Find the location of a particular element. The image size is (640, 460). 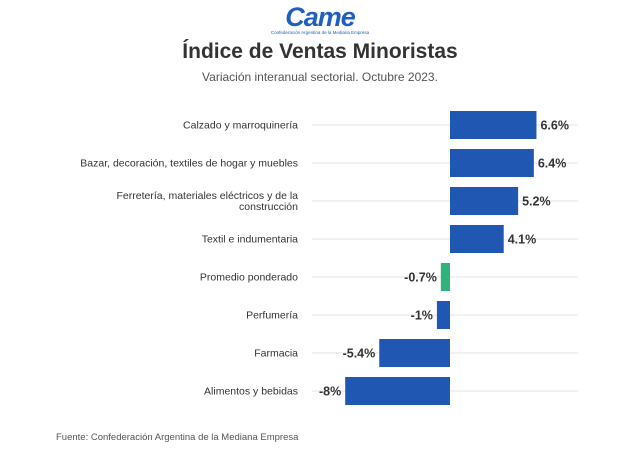

data-label: 5.2% is located at coordinates (536, 202).